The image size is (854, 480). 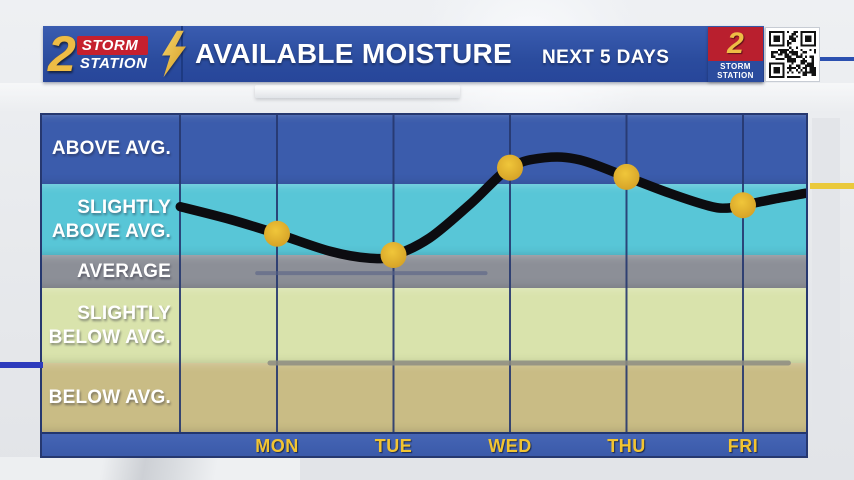 What do you see at coordinates (743, 205) in the screenshot?
I see `data-point-fri` at bounding box center [743, 205].